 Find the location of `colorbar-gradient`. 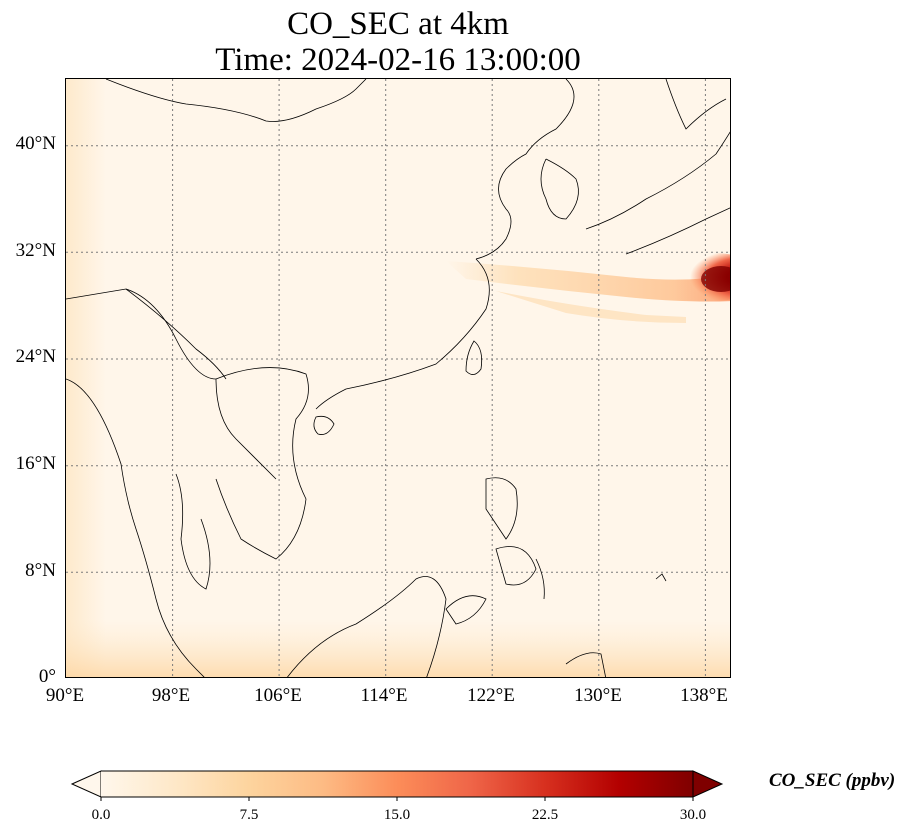

colorbar-gradient is located at coordinates (397, 784).